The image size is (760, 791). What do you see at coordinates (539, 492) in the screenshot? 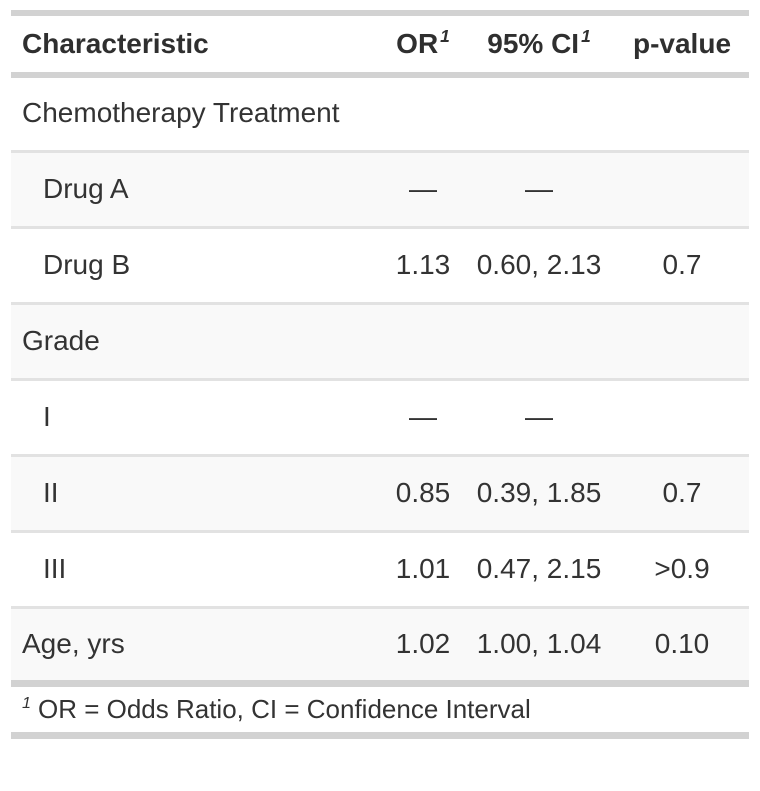
I see `ci-cell: 0.39, 1.85` at bounding box center [539, 492].